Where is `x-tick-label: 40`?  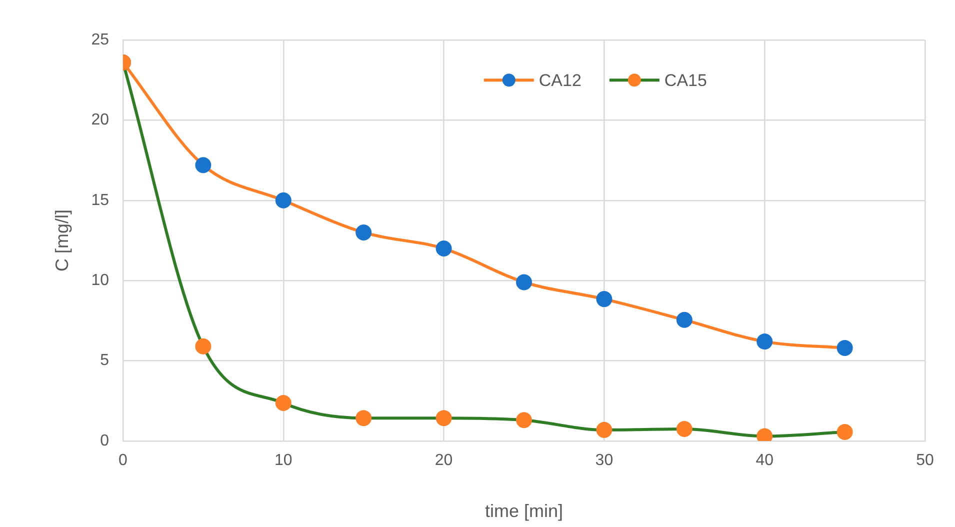
x-tick-label: 40 is located at coordinates (765, 461).